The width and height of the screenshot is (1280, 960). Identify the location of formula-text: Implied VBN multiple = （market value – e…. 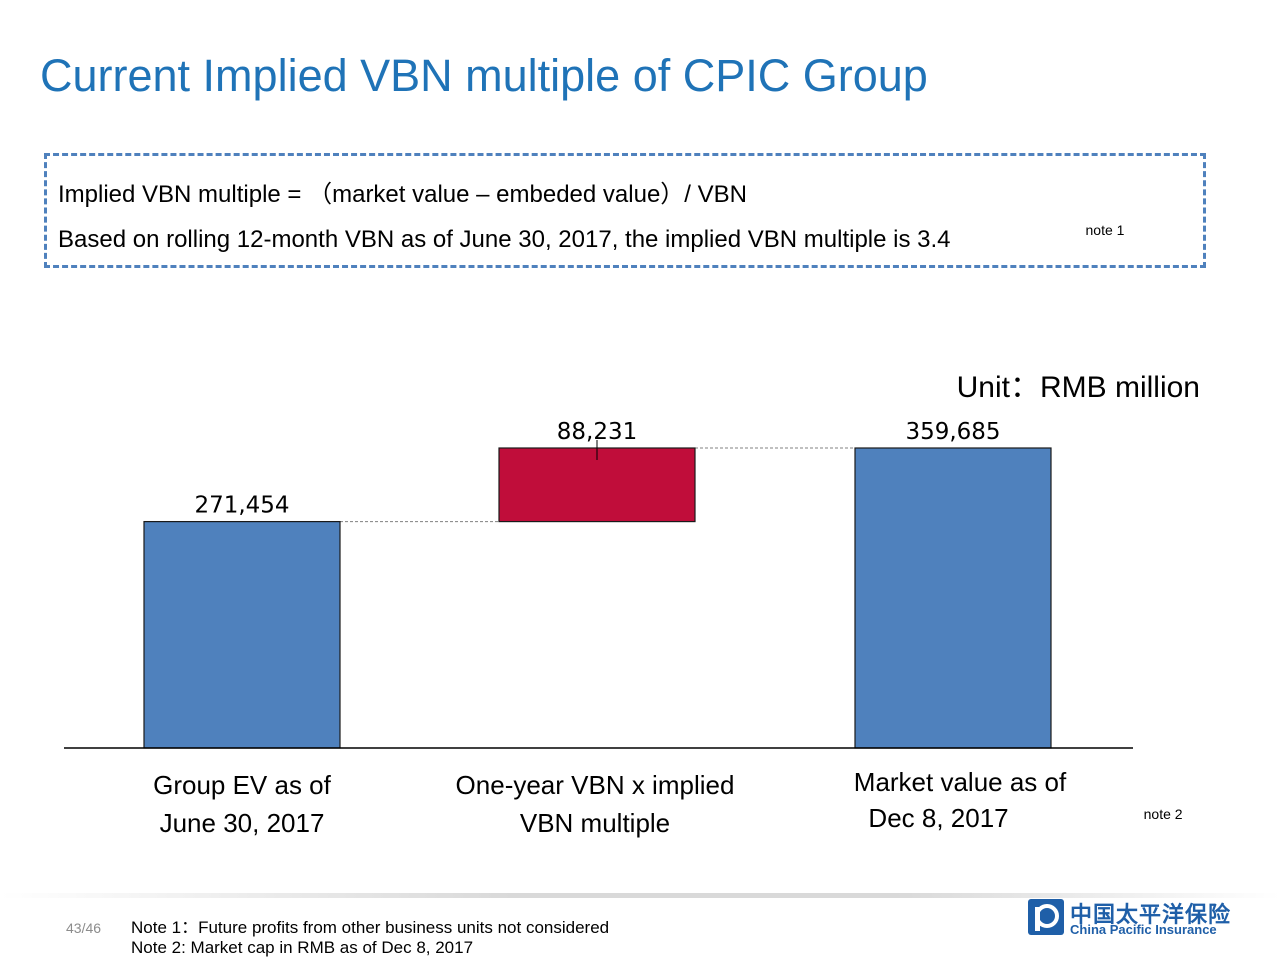
(402, 194).